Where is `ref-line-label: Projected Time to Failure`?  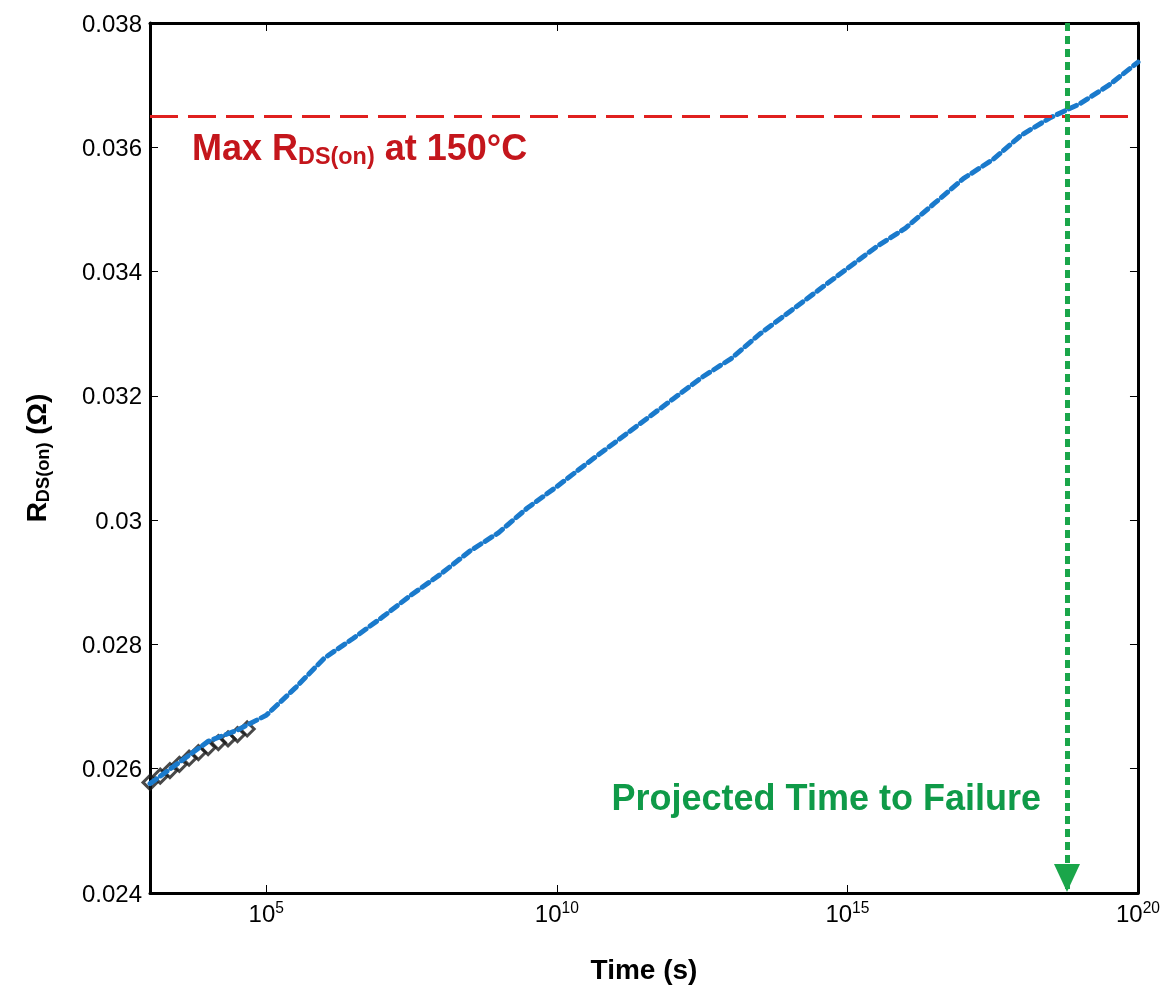
ref-line-label: Projected Time to Failure is located at coordinates (826, 797).